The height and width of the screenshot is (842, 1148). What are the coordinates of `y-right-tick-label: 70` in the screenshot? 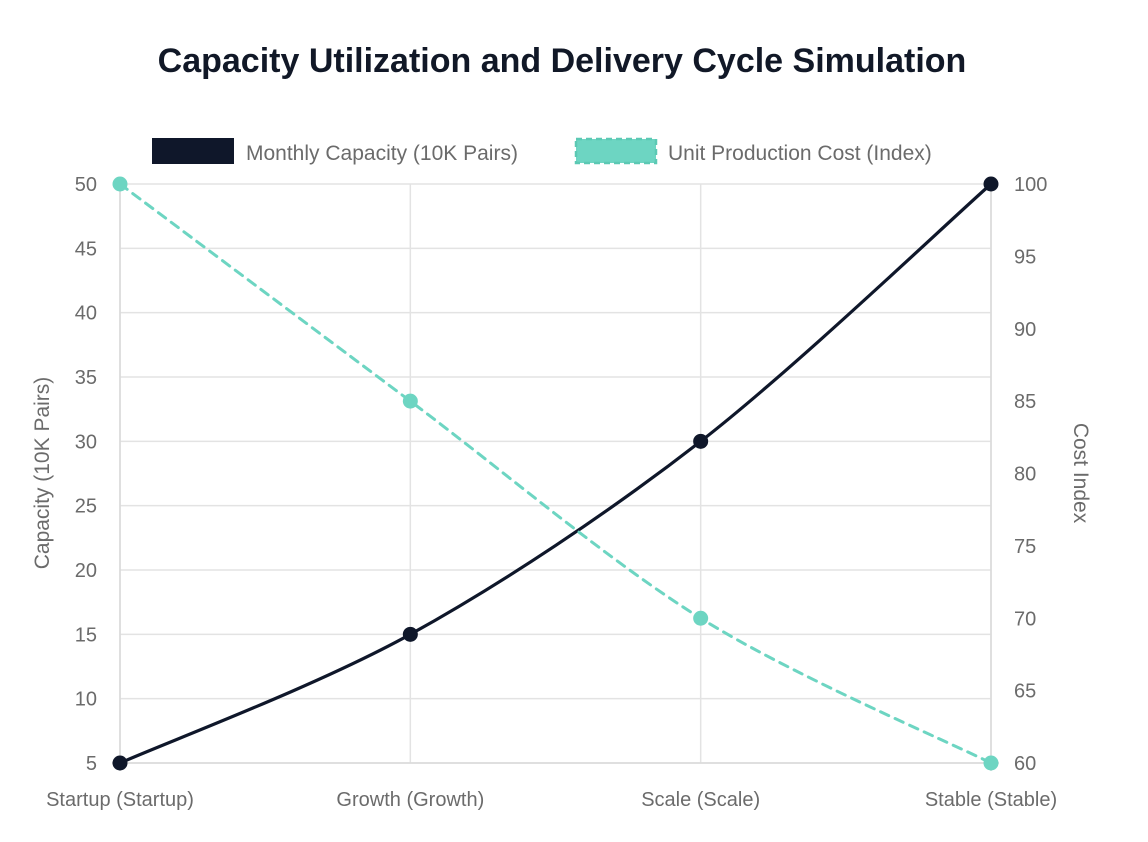 It's located at (1025, 619).